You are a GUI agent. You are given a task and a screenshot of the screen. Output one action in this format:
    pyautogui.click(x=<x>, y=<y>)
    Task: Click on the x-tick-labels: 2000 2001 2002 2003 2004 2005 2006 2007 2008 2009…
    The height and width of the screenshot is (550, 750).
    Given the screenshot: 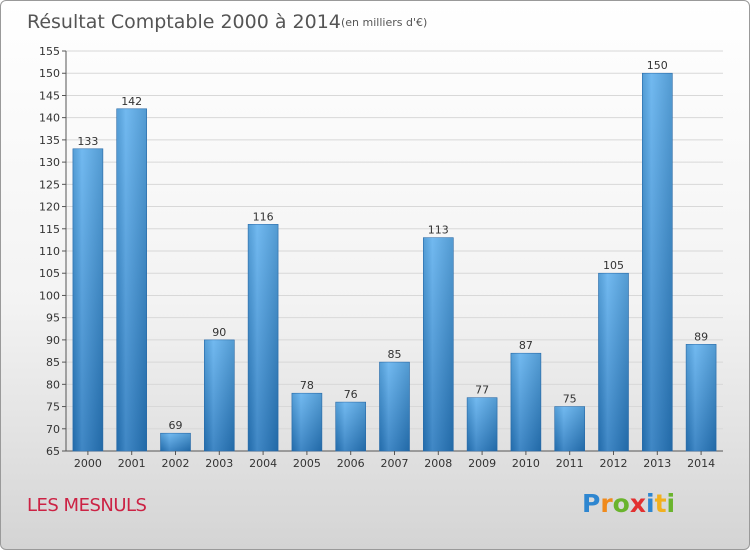 What is the action you would take?
    pyautogui.click(x=394, y=460)
    